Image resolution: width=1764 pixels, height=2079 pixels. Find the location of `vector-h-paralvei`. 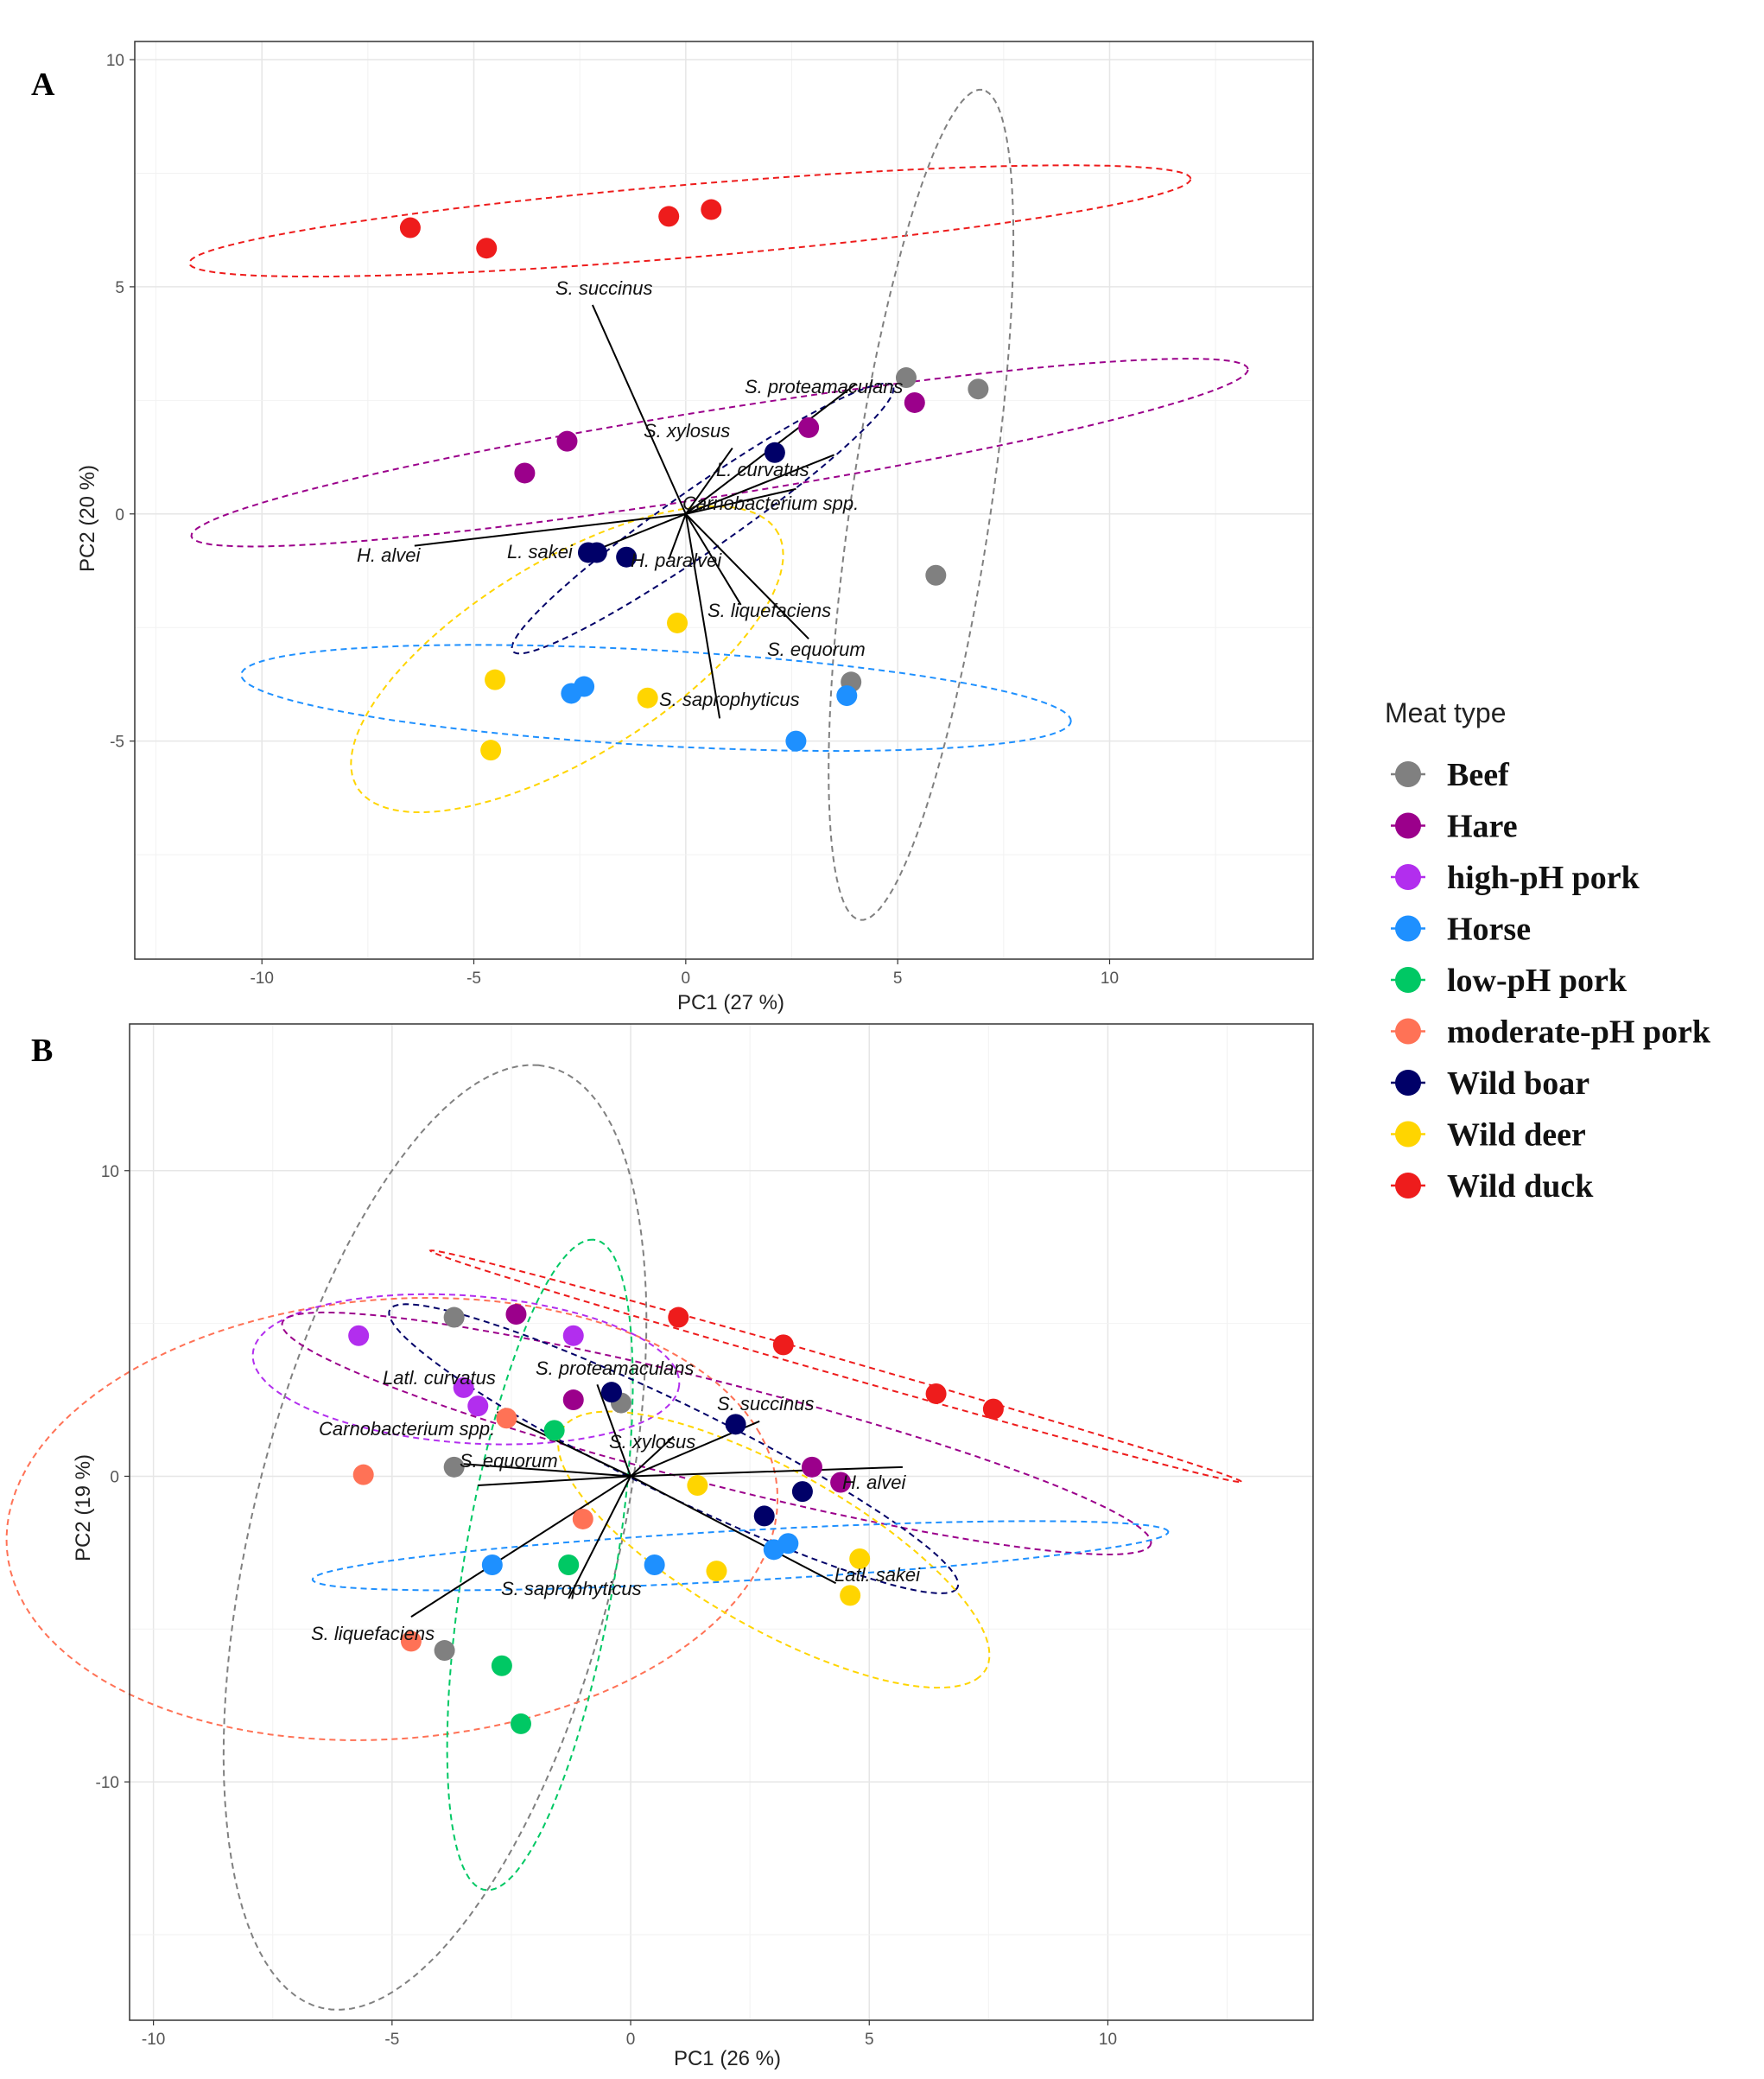

vector-h-paralvei is located at coordinates (677, 536).